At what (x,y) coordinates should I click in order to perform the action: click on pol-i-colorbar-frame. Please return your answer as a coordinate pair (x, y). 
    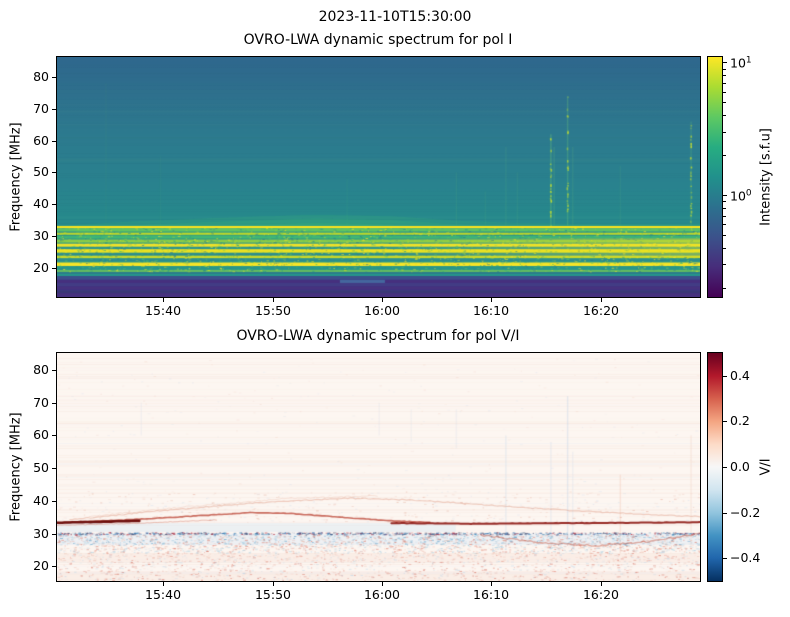
    Looking at the image, I should click on (715, 177).